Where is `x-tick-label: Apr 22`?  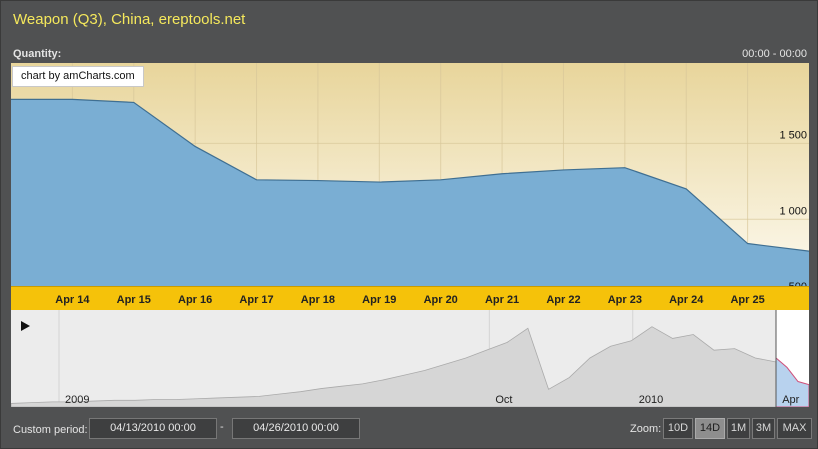
x-tick-label: Apr 22 is located at coordinates (563, 300).